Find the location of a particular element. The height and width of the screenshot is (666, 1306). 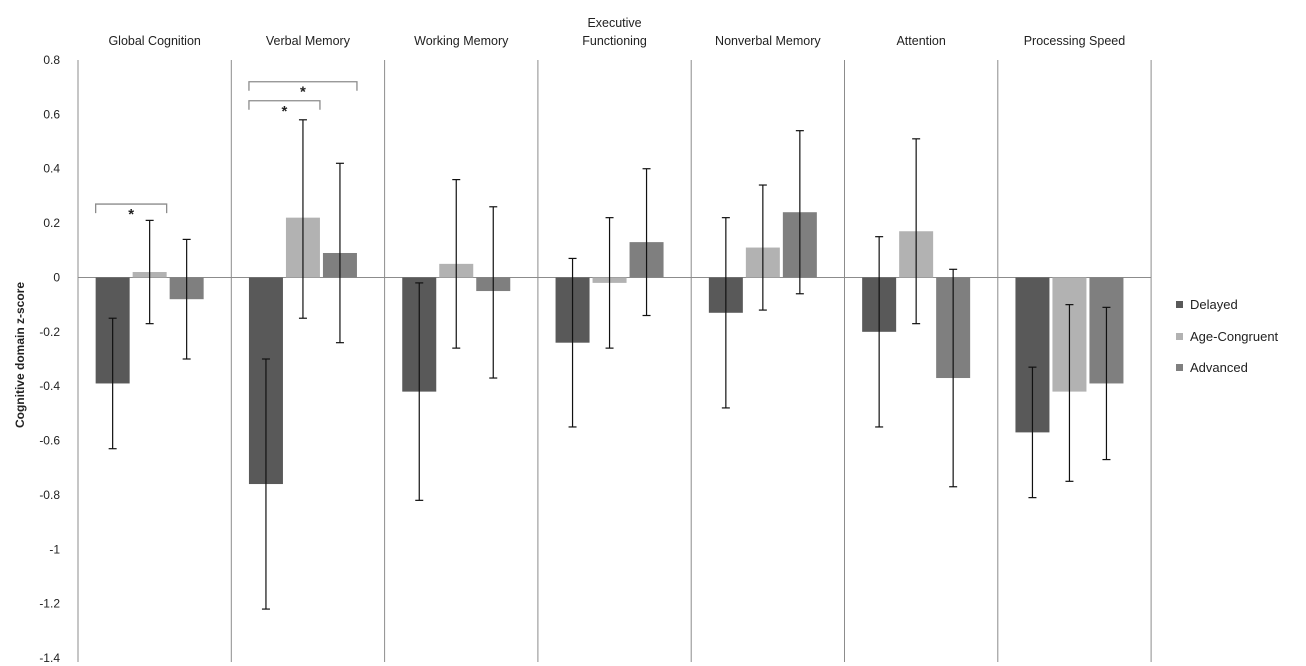

legend-label: Advanced is located at coordinates (1219, 367).